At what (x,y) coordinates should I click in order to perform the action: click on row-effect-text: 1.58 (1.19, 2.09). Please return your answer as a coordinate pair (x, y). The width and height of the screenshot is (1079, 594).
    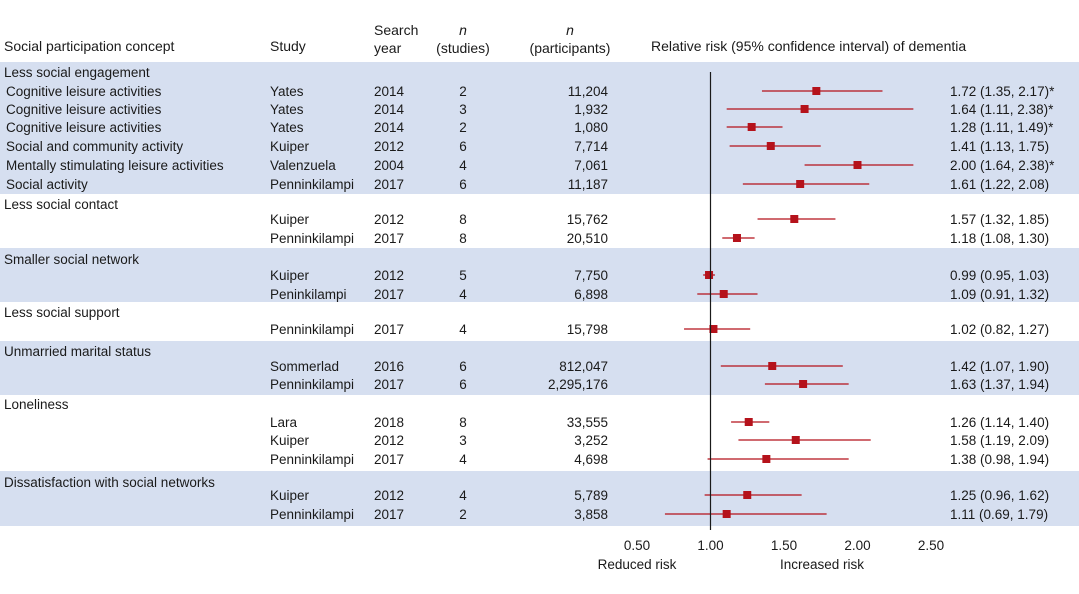
    Looking at the image, I should click on (999, 440).